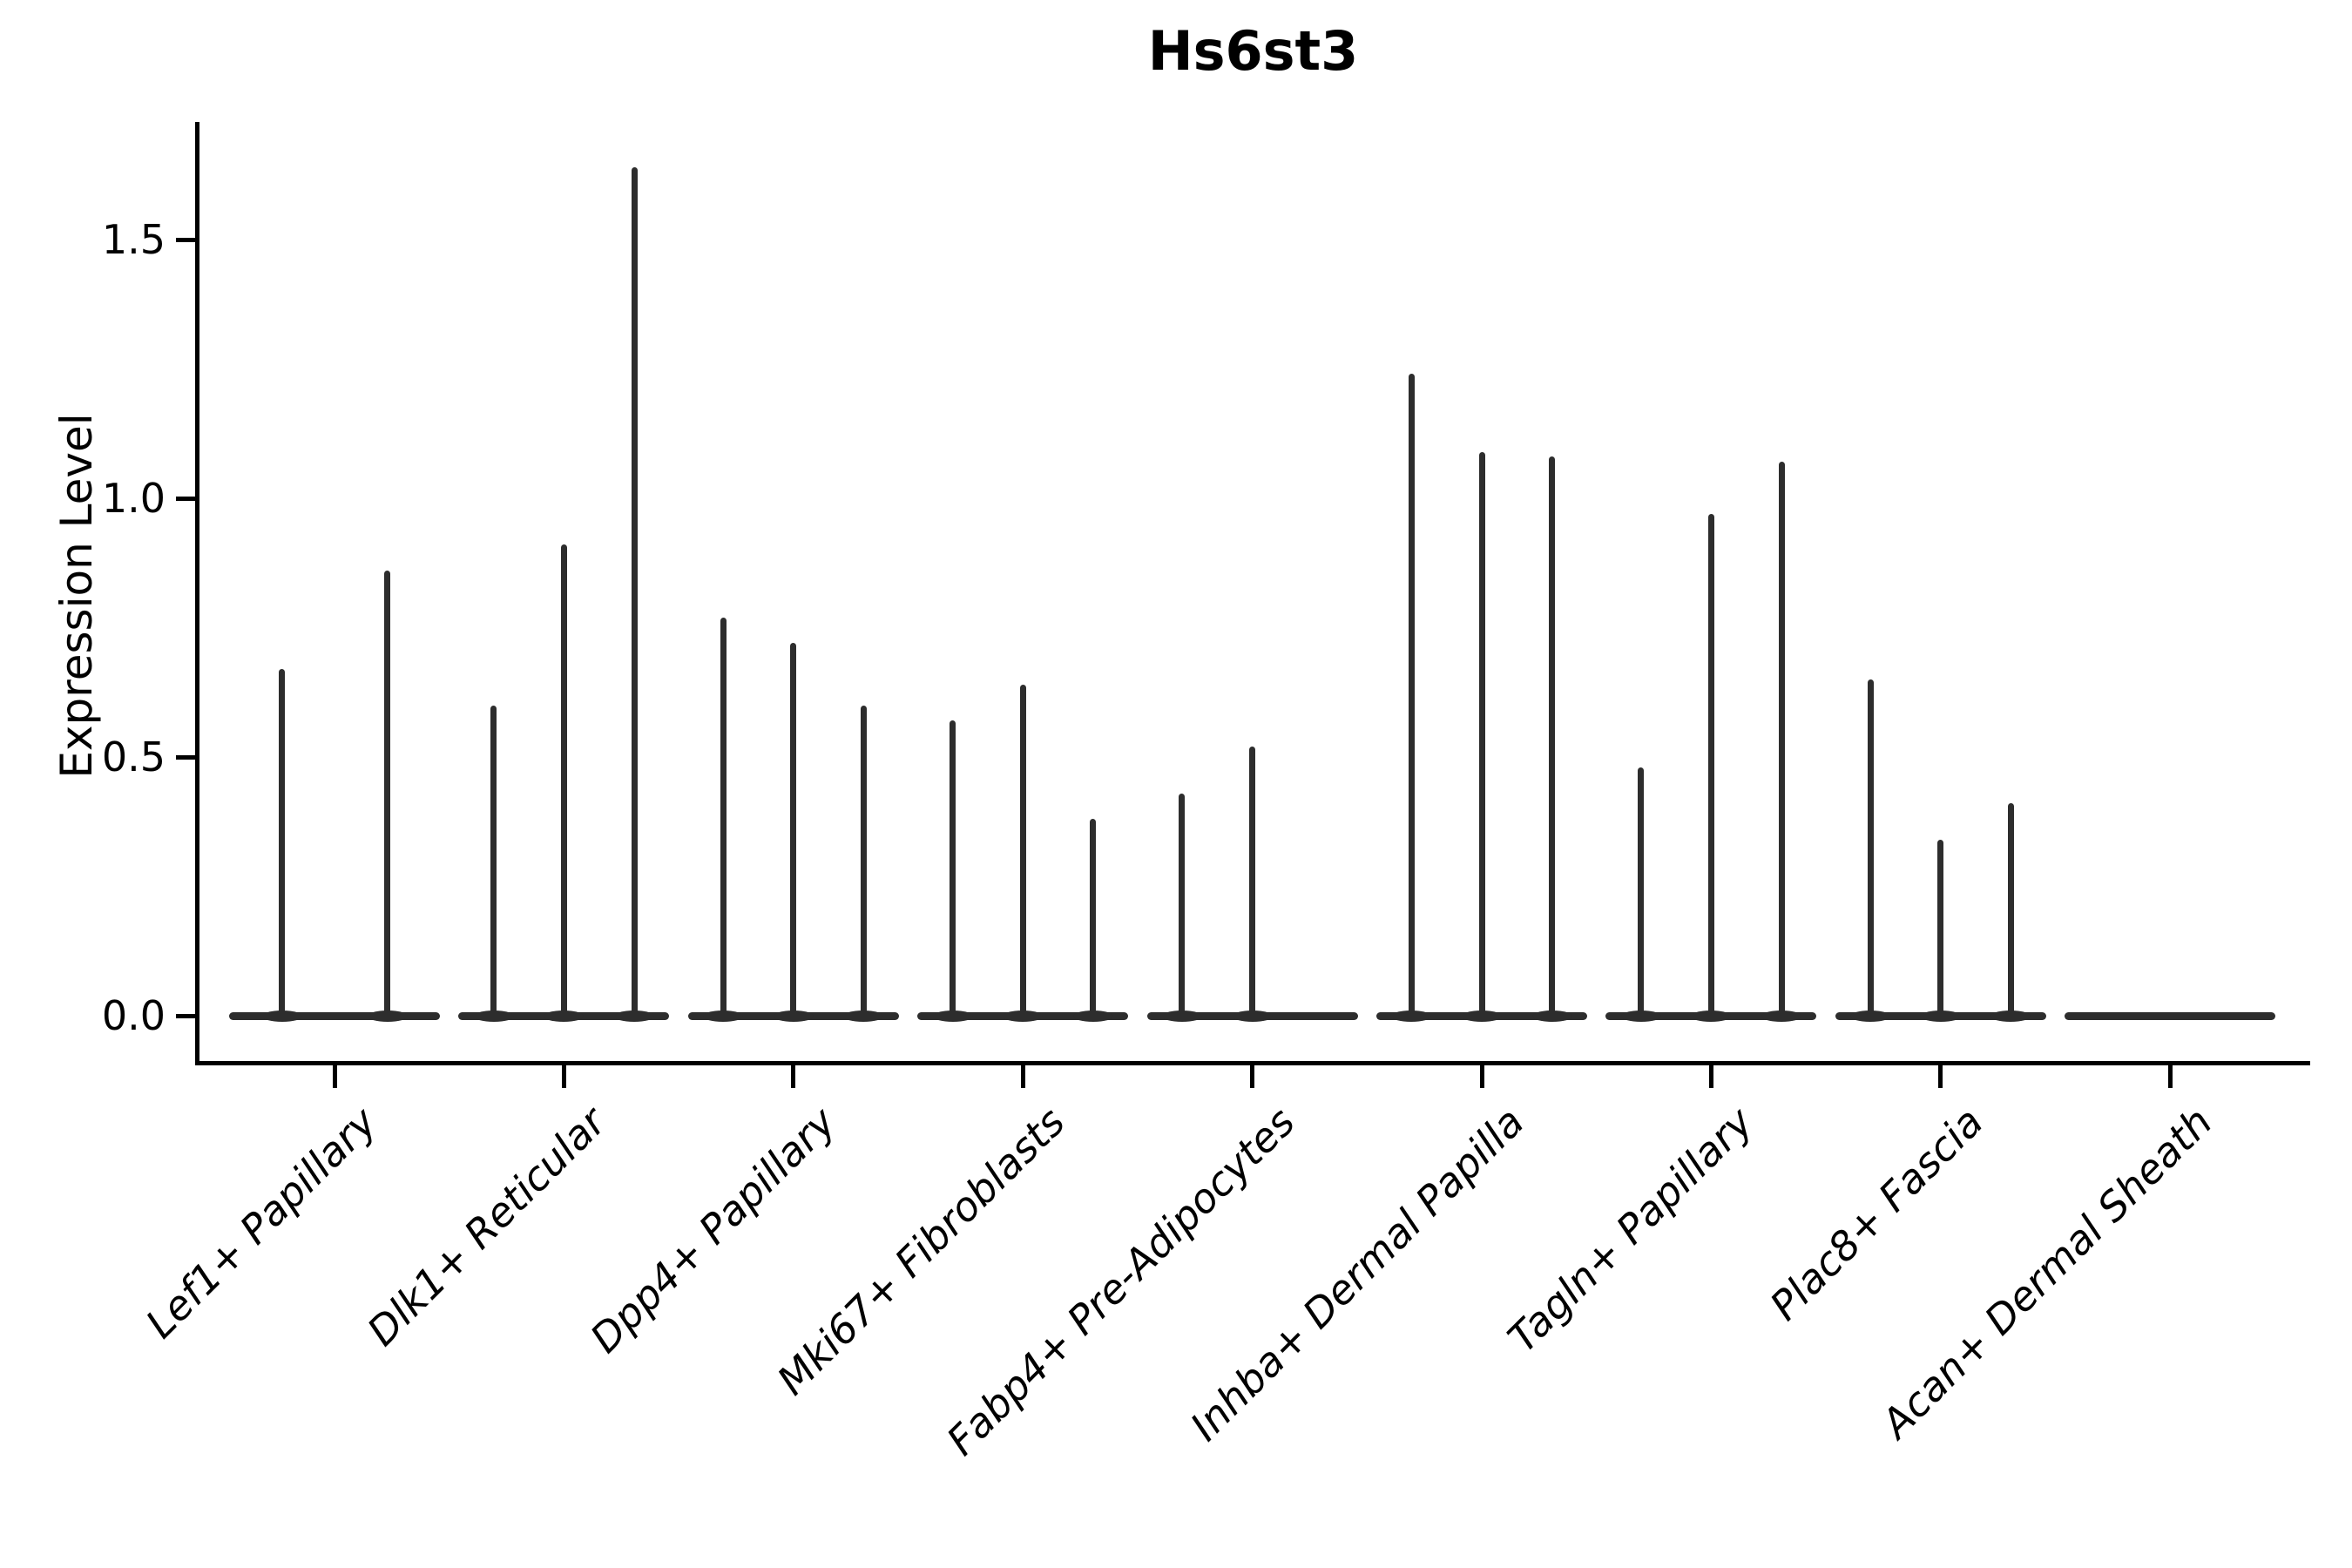  What do you see at coordinates (1252, 1063) in the screenshot?
I see `x-axis-spine` at bounding box center [1252, 1063].